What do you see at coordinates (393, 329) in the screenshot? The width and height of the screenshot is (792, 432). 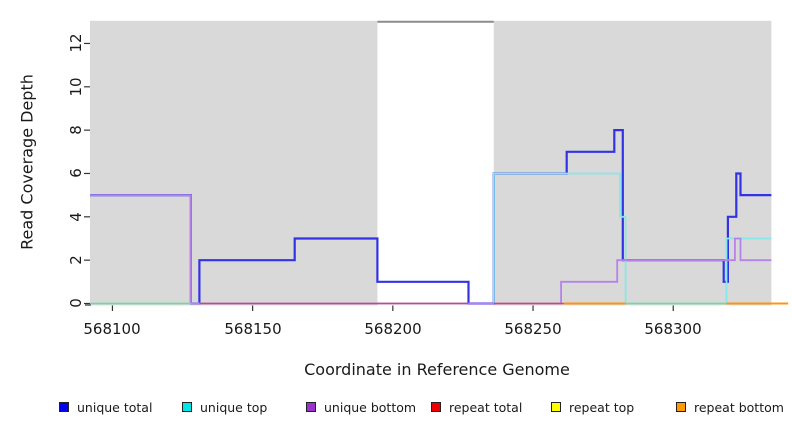 I see `x-tick-label: 568200` at bounding box center [393, 329].